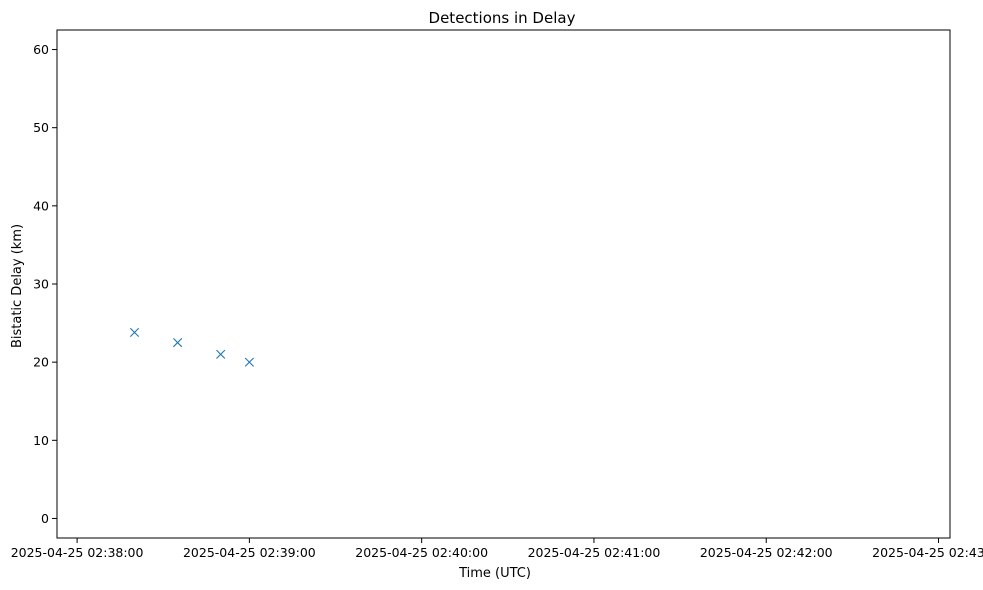 The width and height of the screenshot is (983, 590). What do you see at coordinates (249, 552) in the screenshot?
I see `x-tick-label: 2025-04-25 02:39:00` at bounding box center [249, 552].